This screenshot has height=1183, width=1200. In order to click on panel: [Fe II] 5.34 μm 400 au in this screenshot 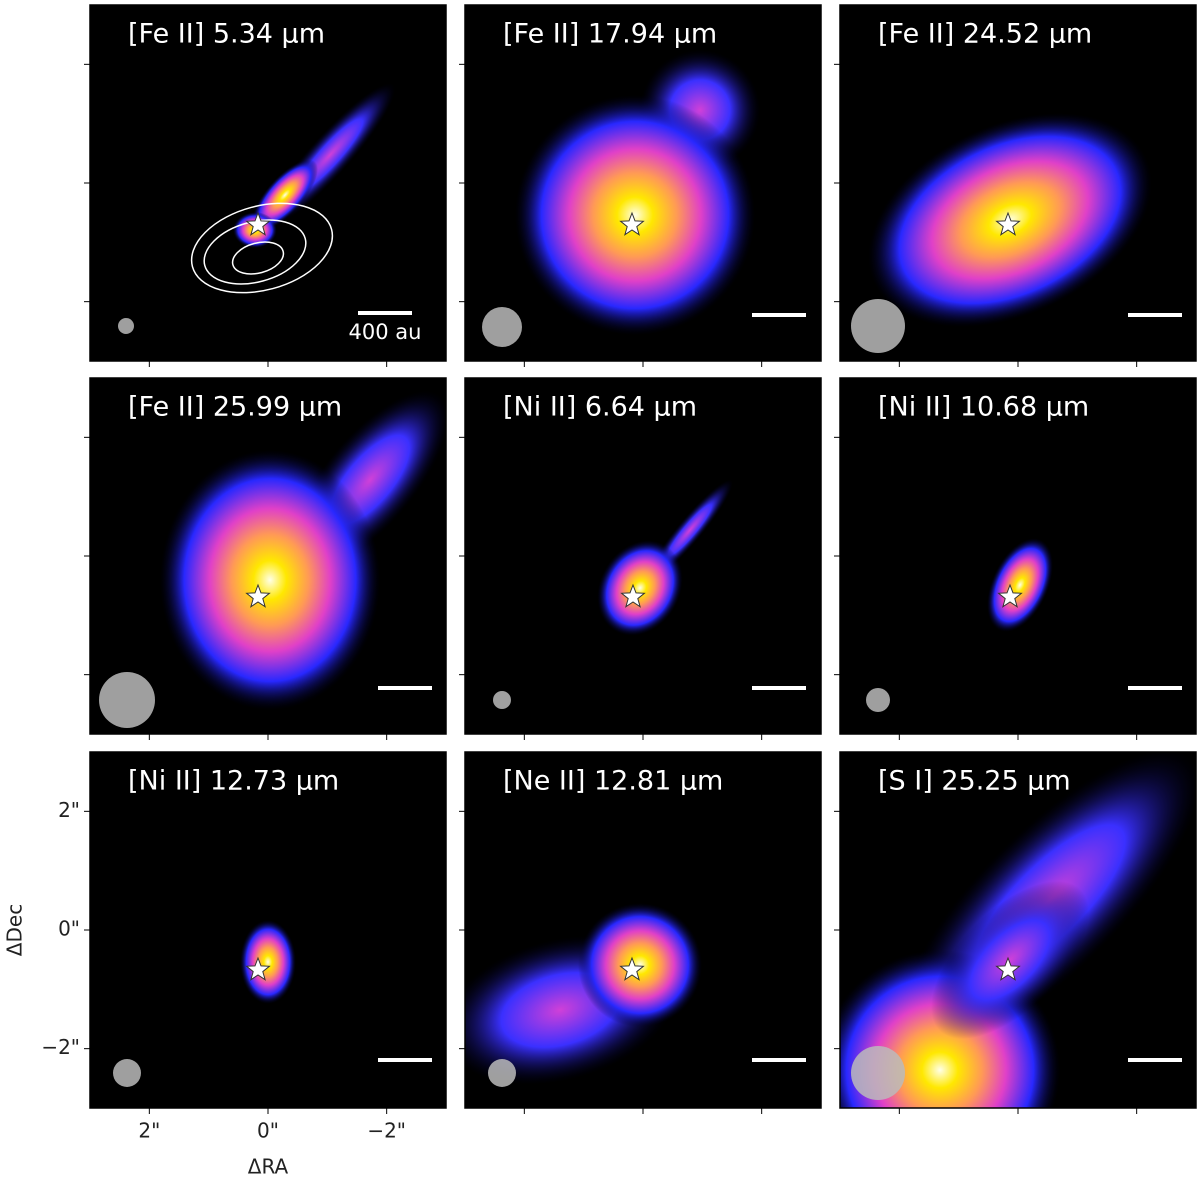, I will do `click(265, 185)`.